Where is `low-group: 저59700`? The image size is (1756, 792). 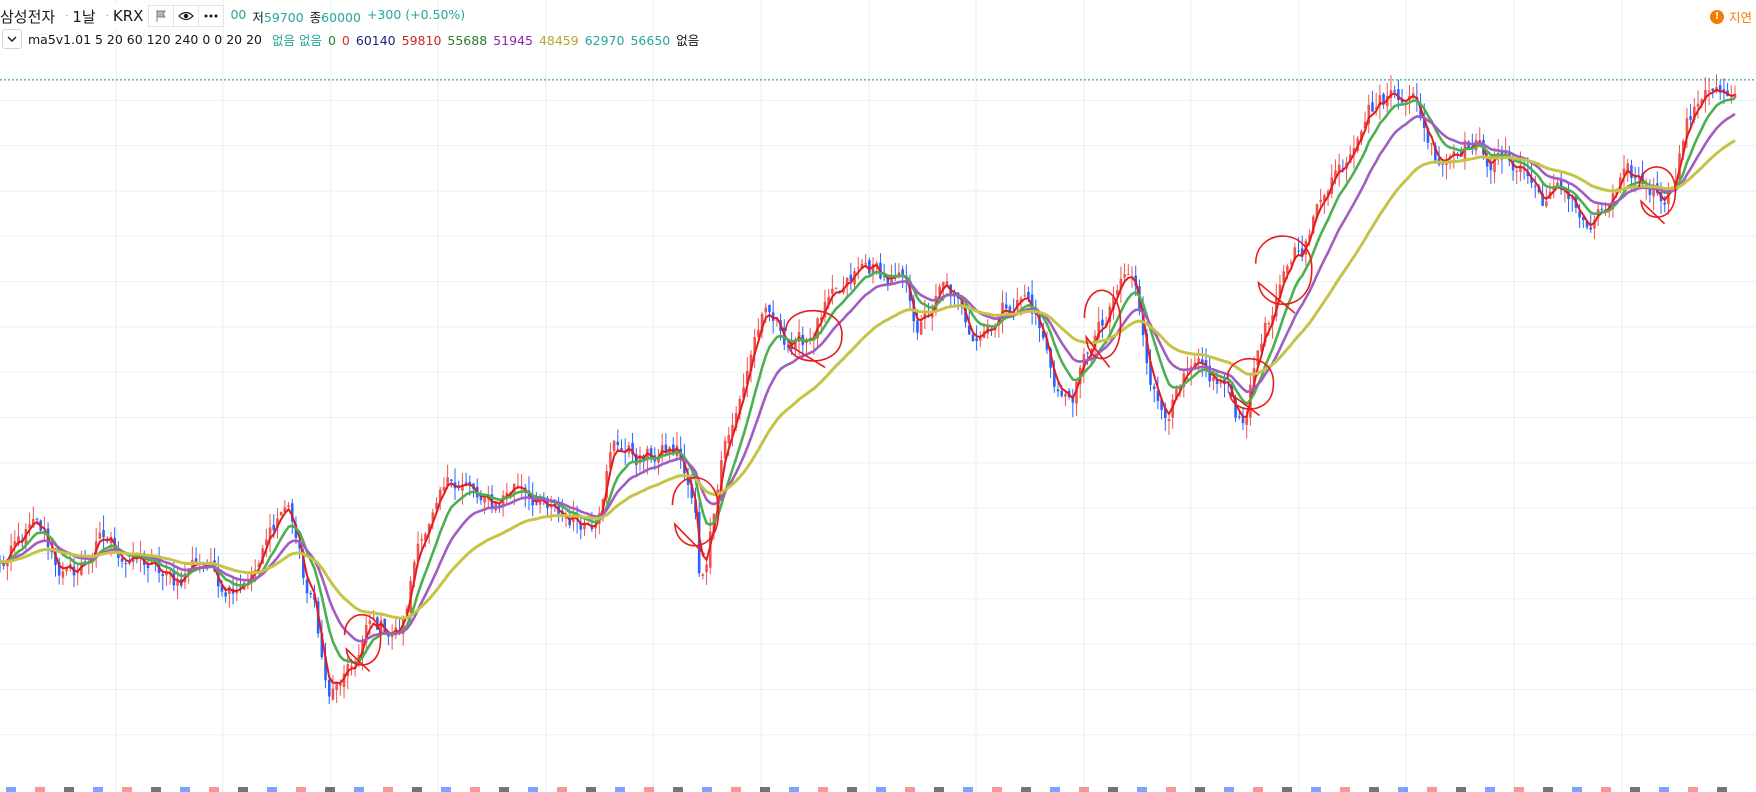
low-group: 저59700 is located at coordinates (277, 16).